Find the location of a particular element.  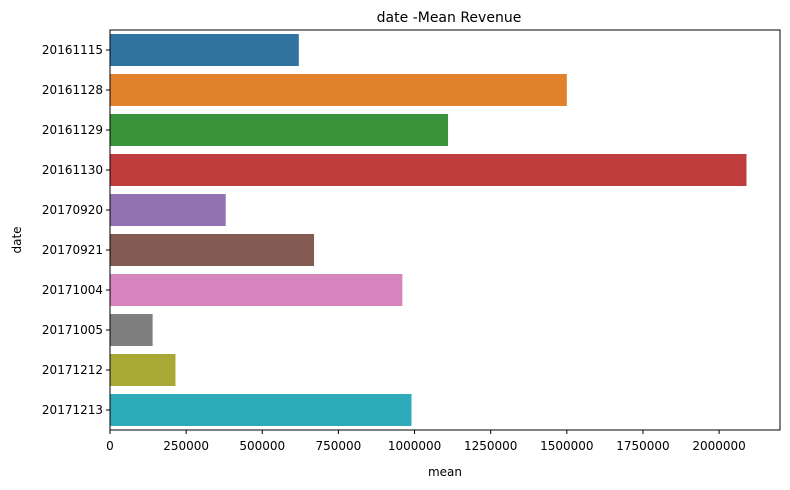

y-tick-label: 20171005 is located at coordinates (72, 330).